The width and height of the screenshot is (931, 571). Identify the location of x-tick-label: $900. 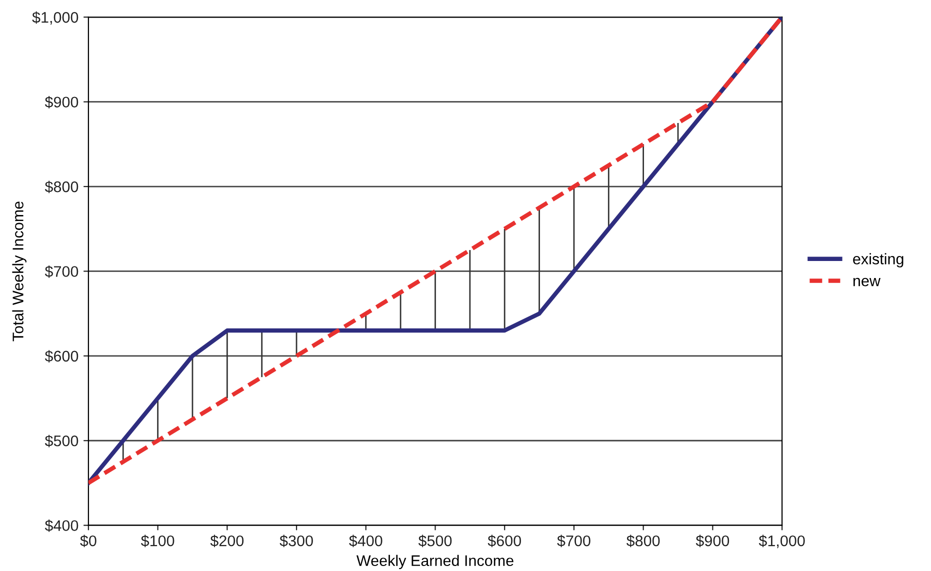
(713, 541).